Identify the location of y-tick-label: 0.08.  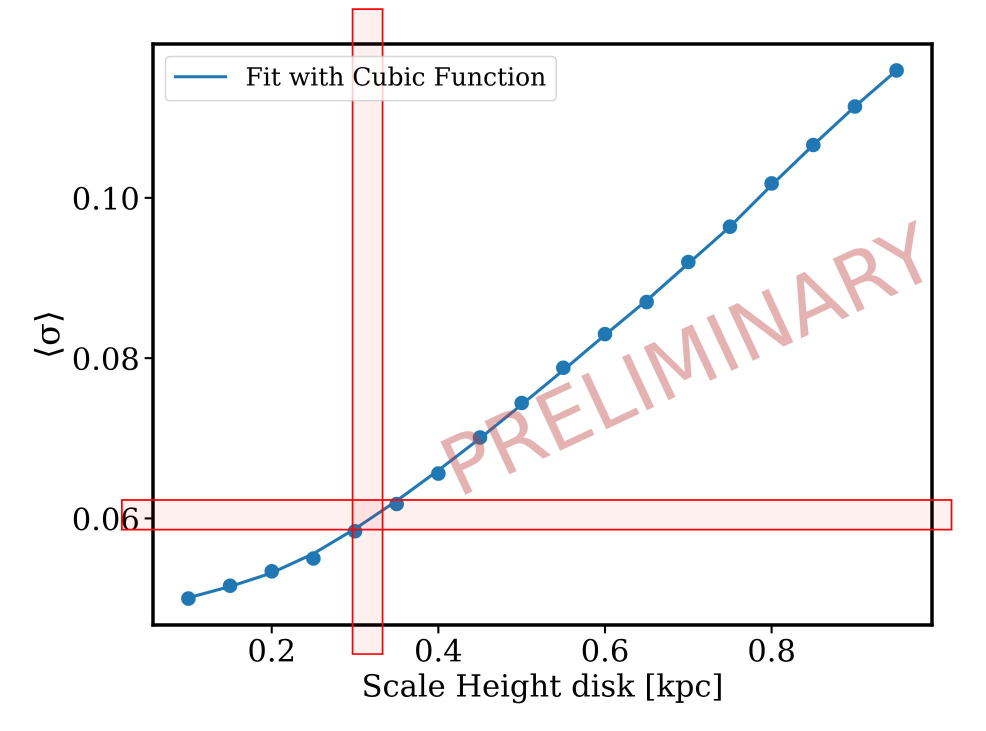
(106, 358).